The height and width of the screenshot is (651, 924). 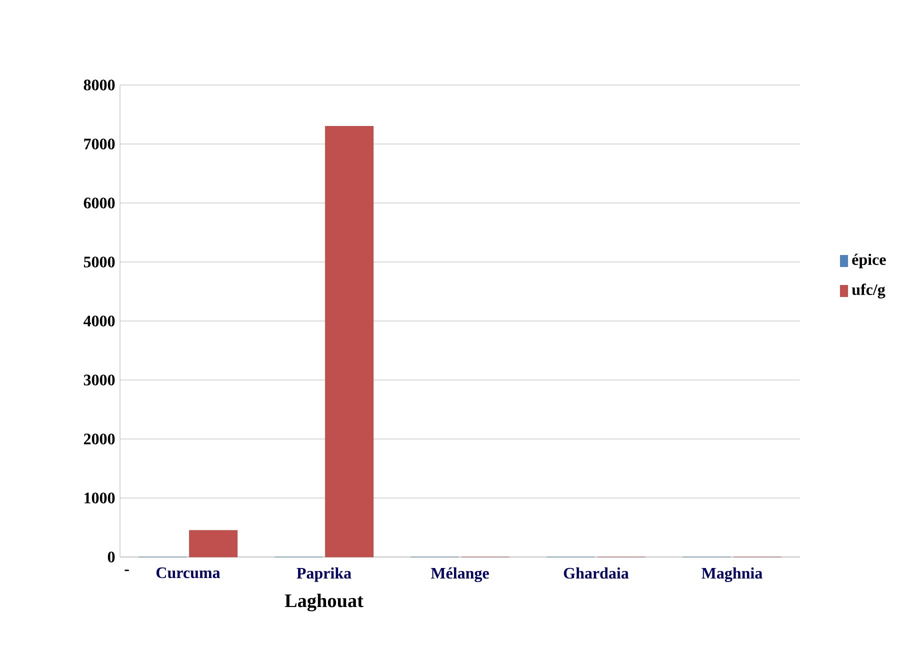 I want to click on y-tick-label: 7000, so click(x=99, y=144).